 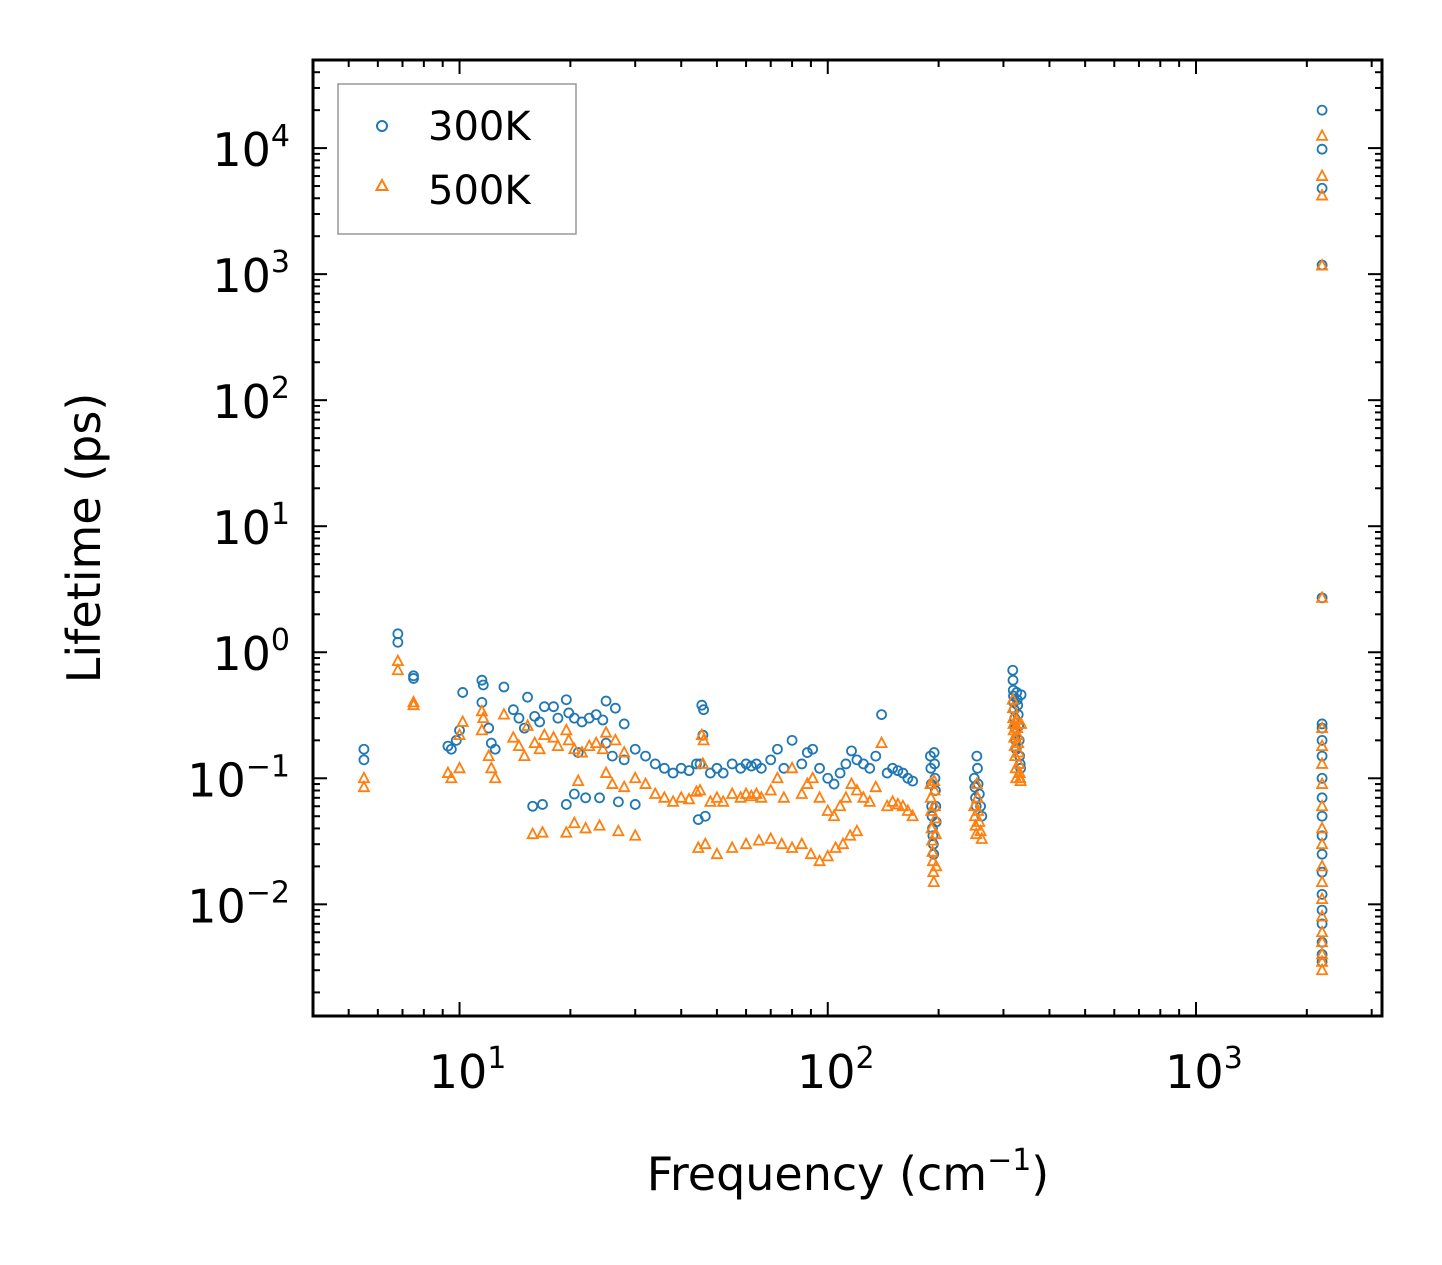 I want to click on x-tick-labels: 101 102 103, so click(x=836, y=1070).